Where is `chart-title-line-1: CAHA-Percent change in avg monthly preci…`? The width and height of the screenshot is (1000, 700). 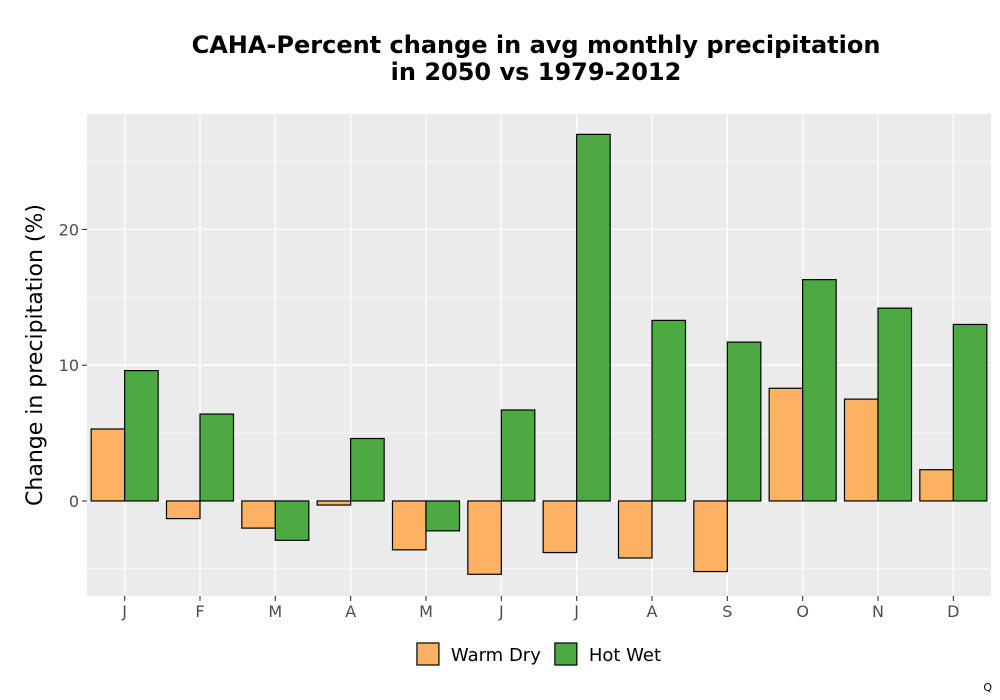
chart-title-line-1: CAHA-Percent change in avg monthly preci… is located at coordinates (536, 45).